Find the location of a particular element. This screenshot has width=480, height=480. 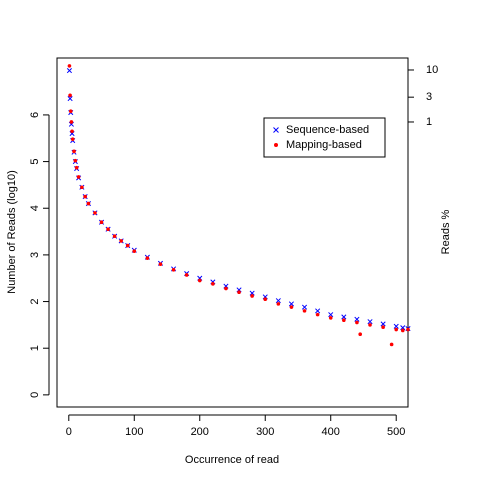

x-tick-label: 100 is located at coordinates (134, 432).